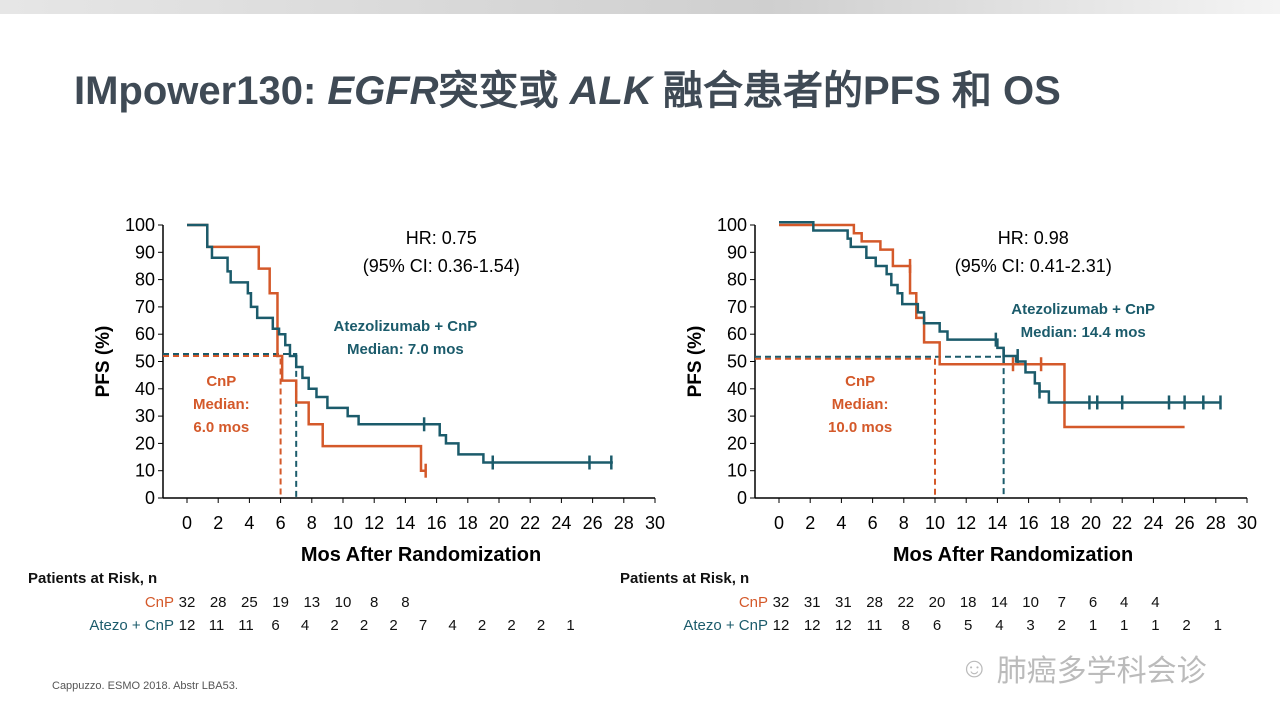 The height and width of the screenshot is (720, 1280). Describe the element at coordinates (610, 91) in the screenshot. I see `title-alk: ALK` at that location.